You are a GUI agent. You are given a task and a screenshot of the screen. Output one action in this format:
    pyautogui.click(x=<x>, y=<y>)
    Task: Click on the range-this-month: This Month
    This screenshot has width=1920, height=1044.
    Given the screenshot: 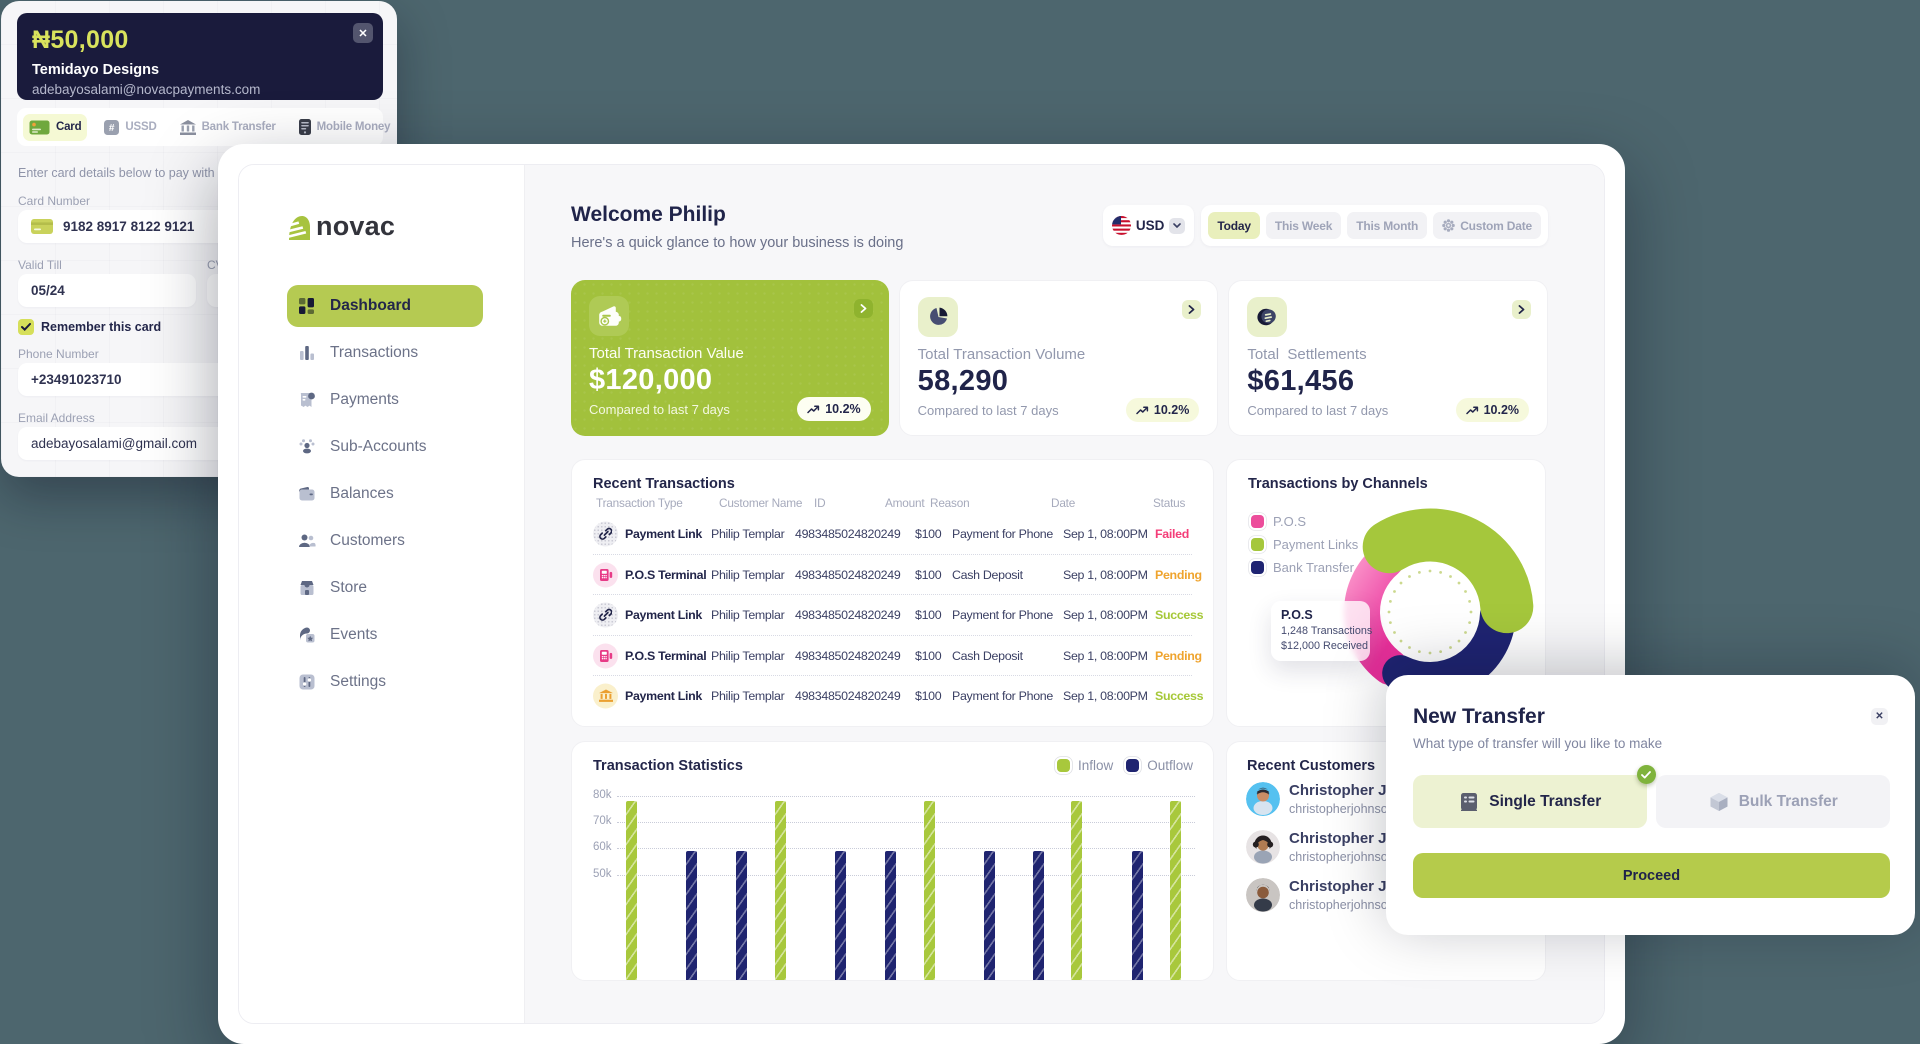 What is the action you would take?
    pyautogui.click(x=1387, y=225)
    